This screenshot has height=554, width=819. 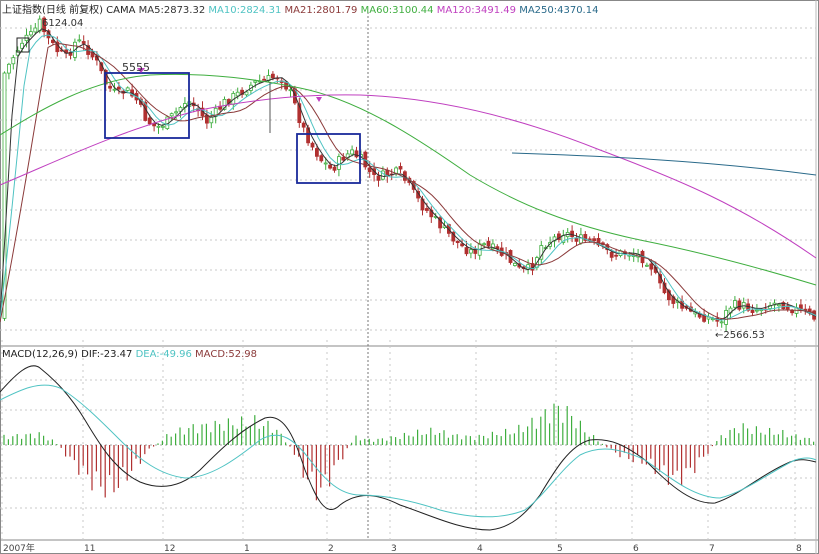 I want to click on x-tick-label: 5, so click(x=560, y=549).